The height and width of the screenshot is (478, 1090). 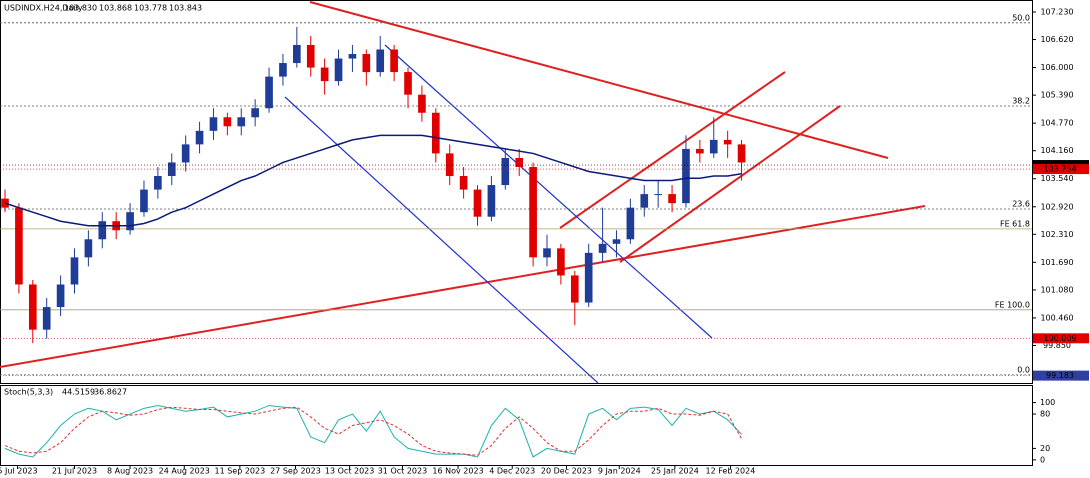 What do you see at coordinates (1057, 345) in the screenshot?
I see `y-tick-label: 99.850` at bounding box center [1057, 345].